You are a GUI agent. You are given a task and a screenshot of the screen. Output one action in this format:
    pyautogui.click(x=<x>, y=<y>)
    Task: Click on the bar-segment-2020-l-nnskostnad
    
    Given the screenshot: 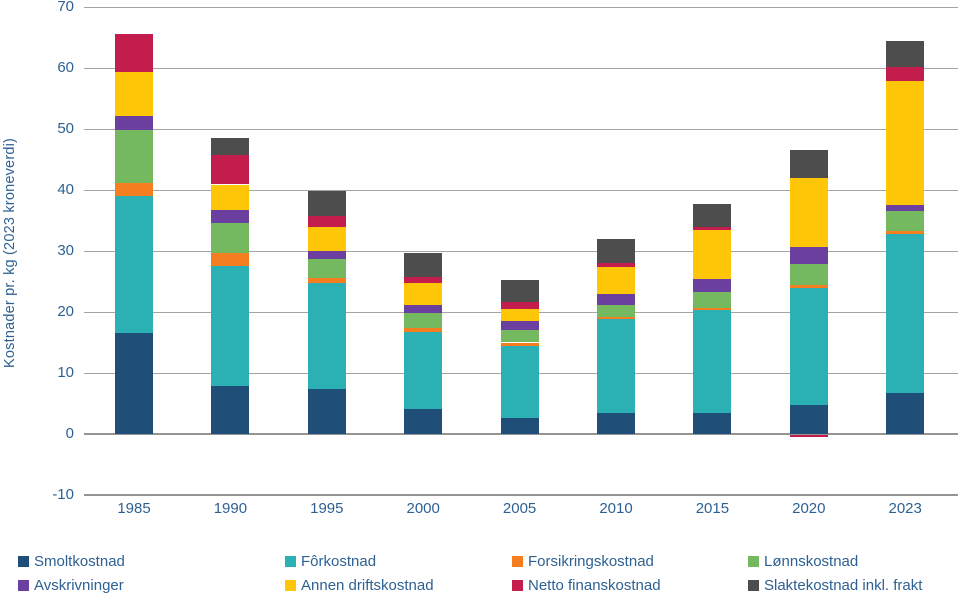 What is the action you would take?
    pyautogui.click(x=808, y=274)
    